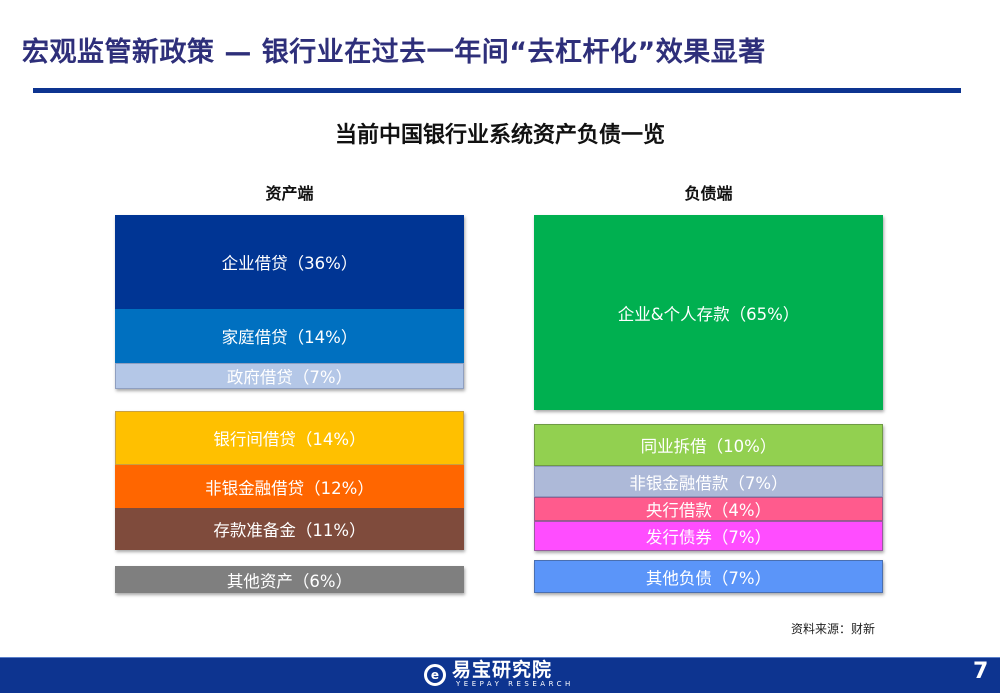 This screenshot has height=693, width=1000. What do you see at coordinates (981, 671) in the screenshot?
I see `page-number: 7` at bounding box center [981, 671].